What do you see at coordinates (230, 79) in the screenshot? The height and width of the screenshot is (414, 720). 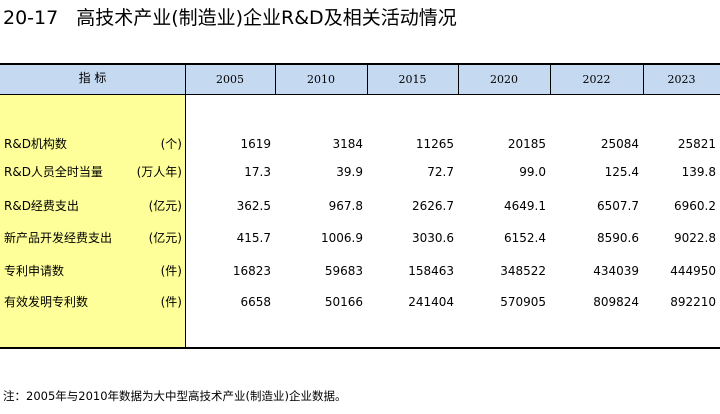 I see `year-column-header: 2005` at bounding box center [230, 79].